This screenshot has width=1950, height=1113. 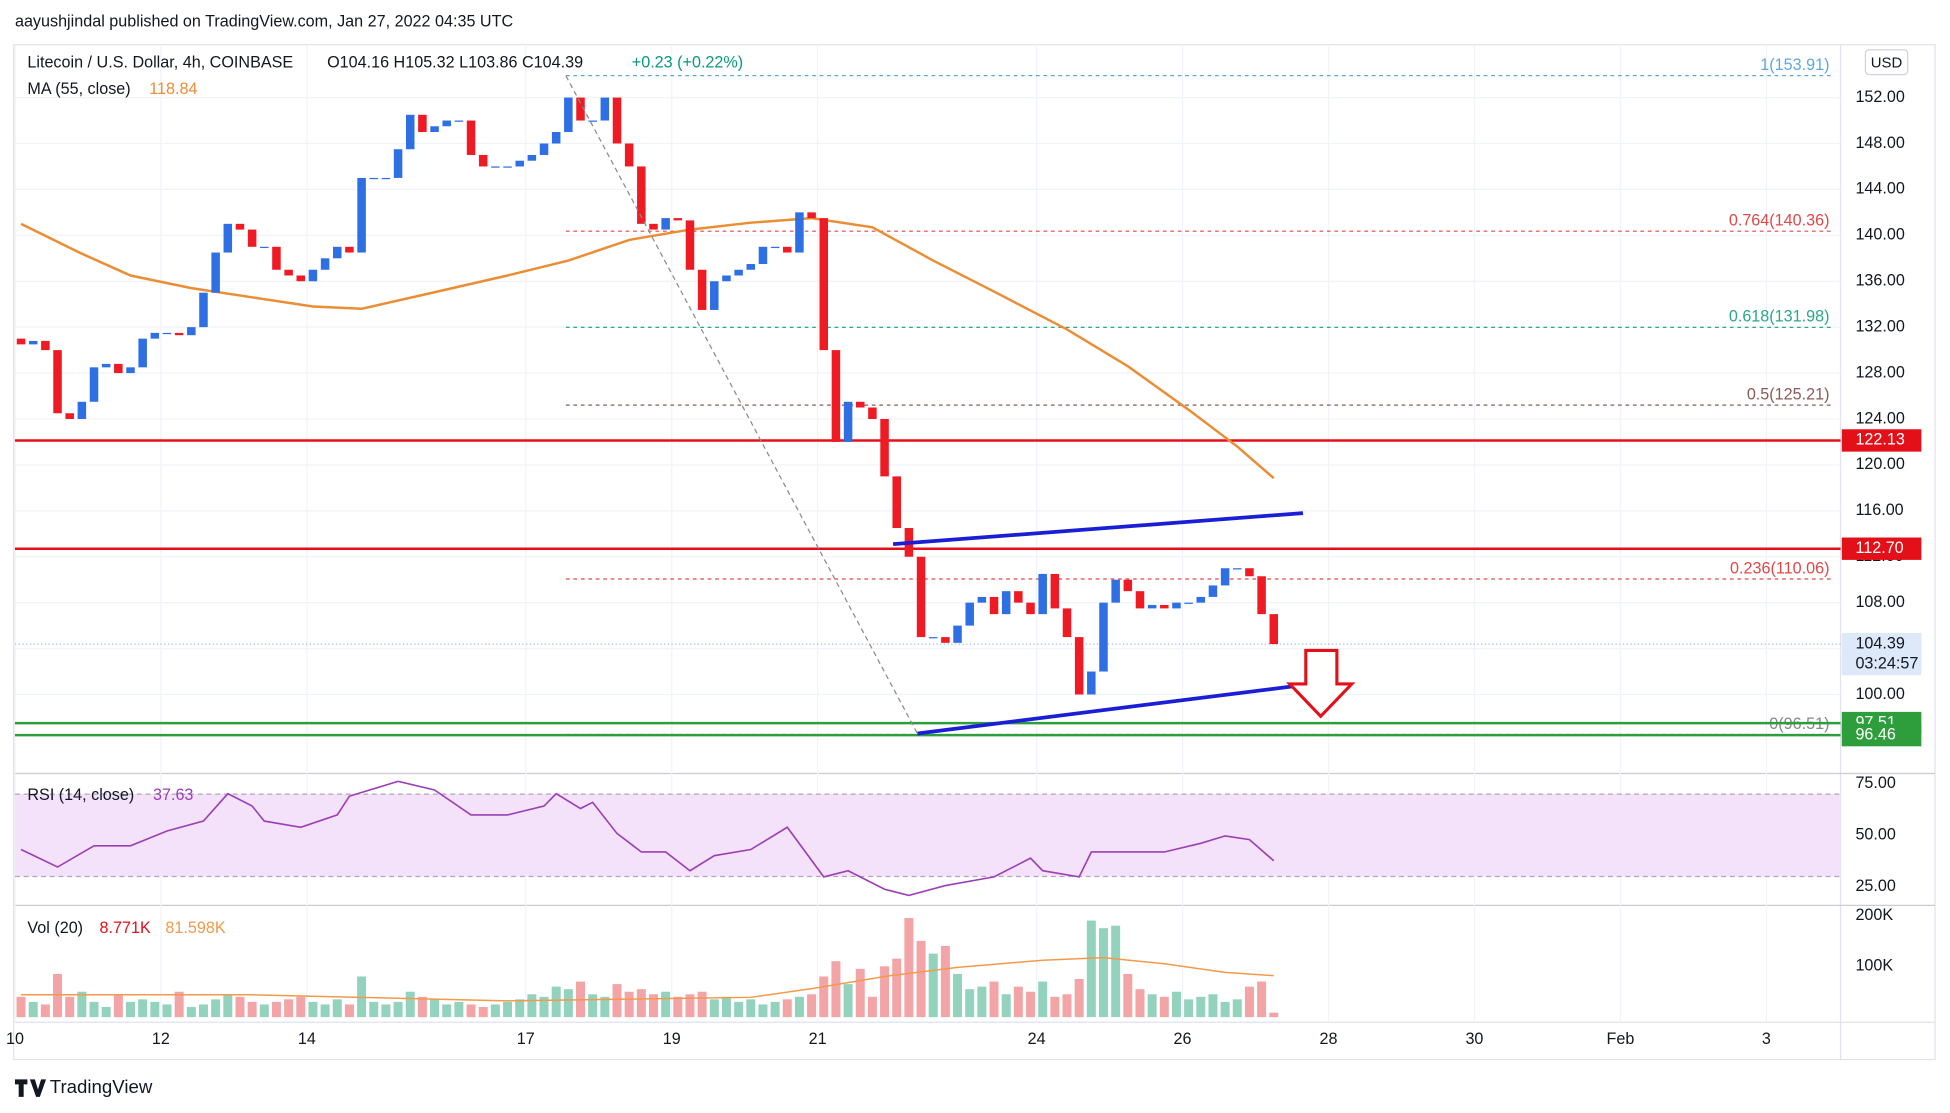 I want to click on currency-badge, so click(x=1886, y=62).